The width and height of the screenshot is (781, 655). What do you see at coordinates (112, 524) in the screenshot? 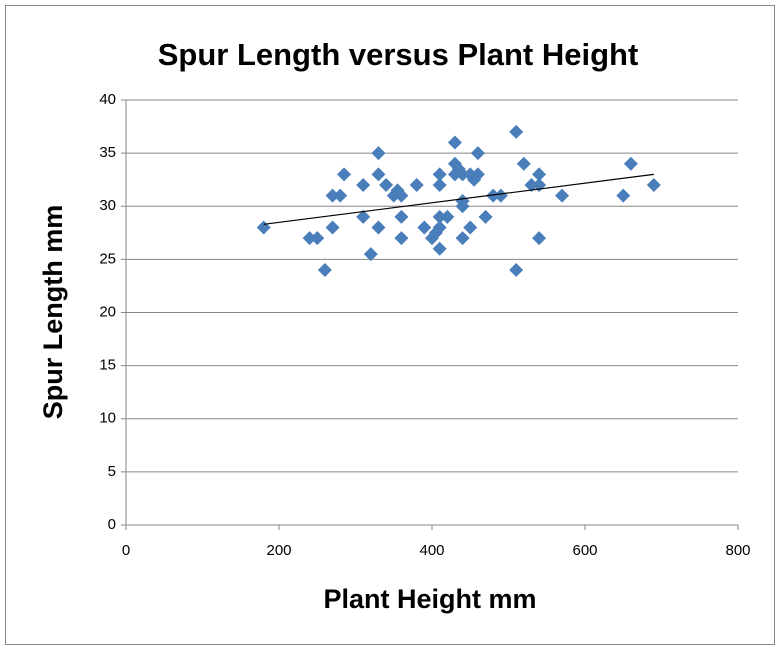
I see `y-tick-label: 0` at bounding box center [112, 524].